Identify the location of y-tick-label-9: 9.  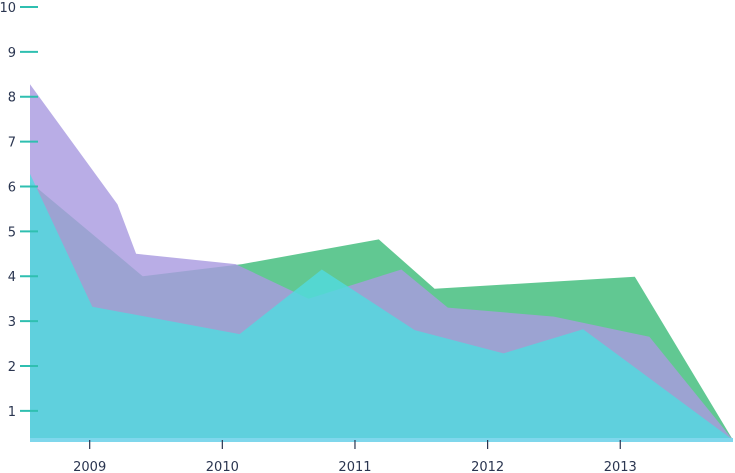
(12, 53).